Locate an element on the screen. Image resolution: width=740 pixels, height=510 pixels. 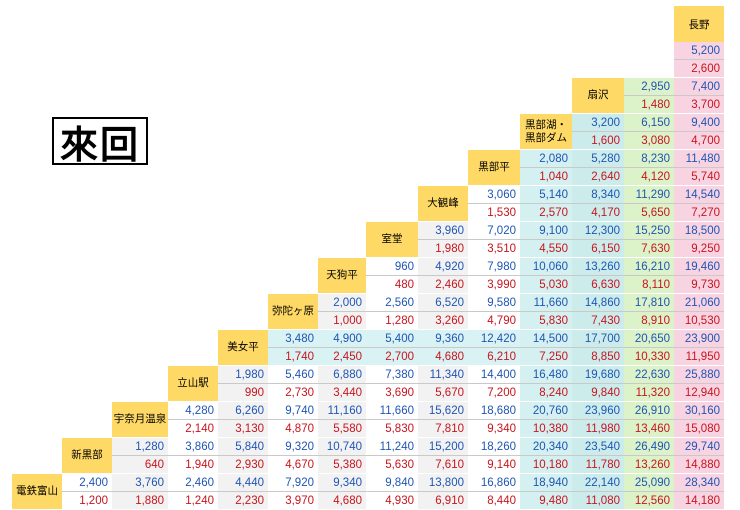
fare-one-way: 4,680 is located at coordinates (443, 357).